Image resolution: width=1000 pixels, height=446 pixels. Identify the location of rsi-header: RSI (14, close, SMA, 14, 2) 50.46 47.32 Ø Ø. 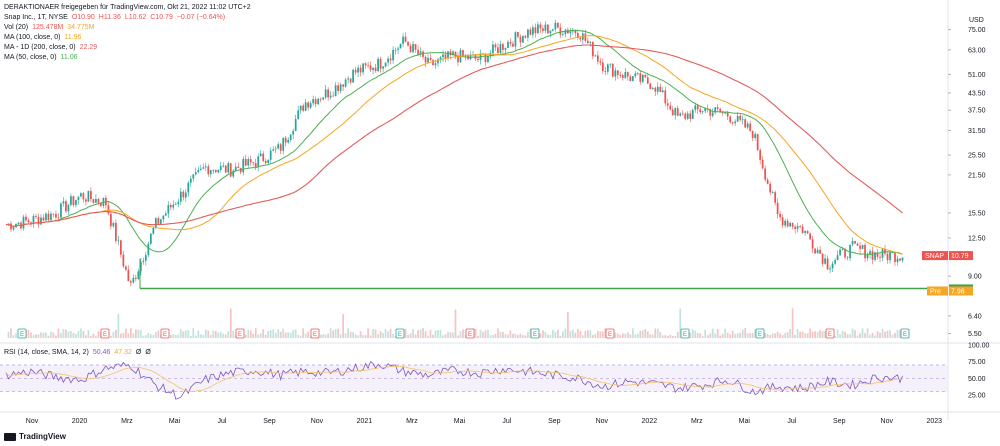
(77, 352).